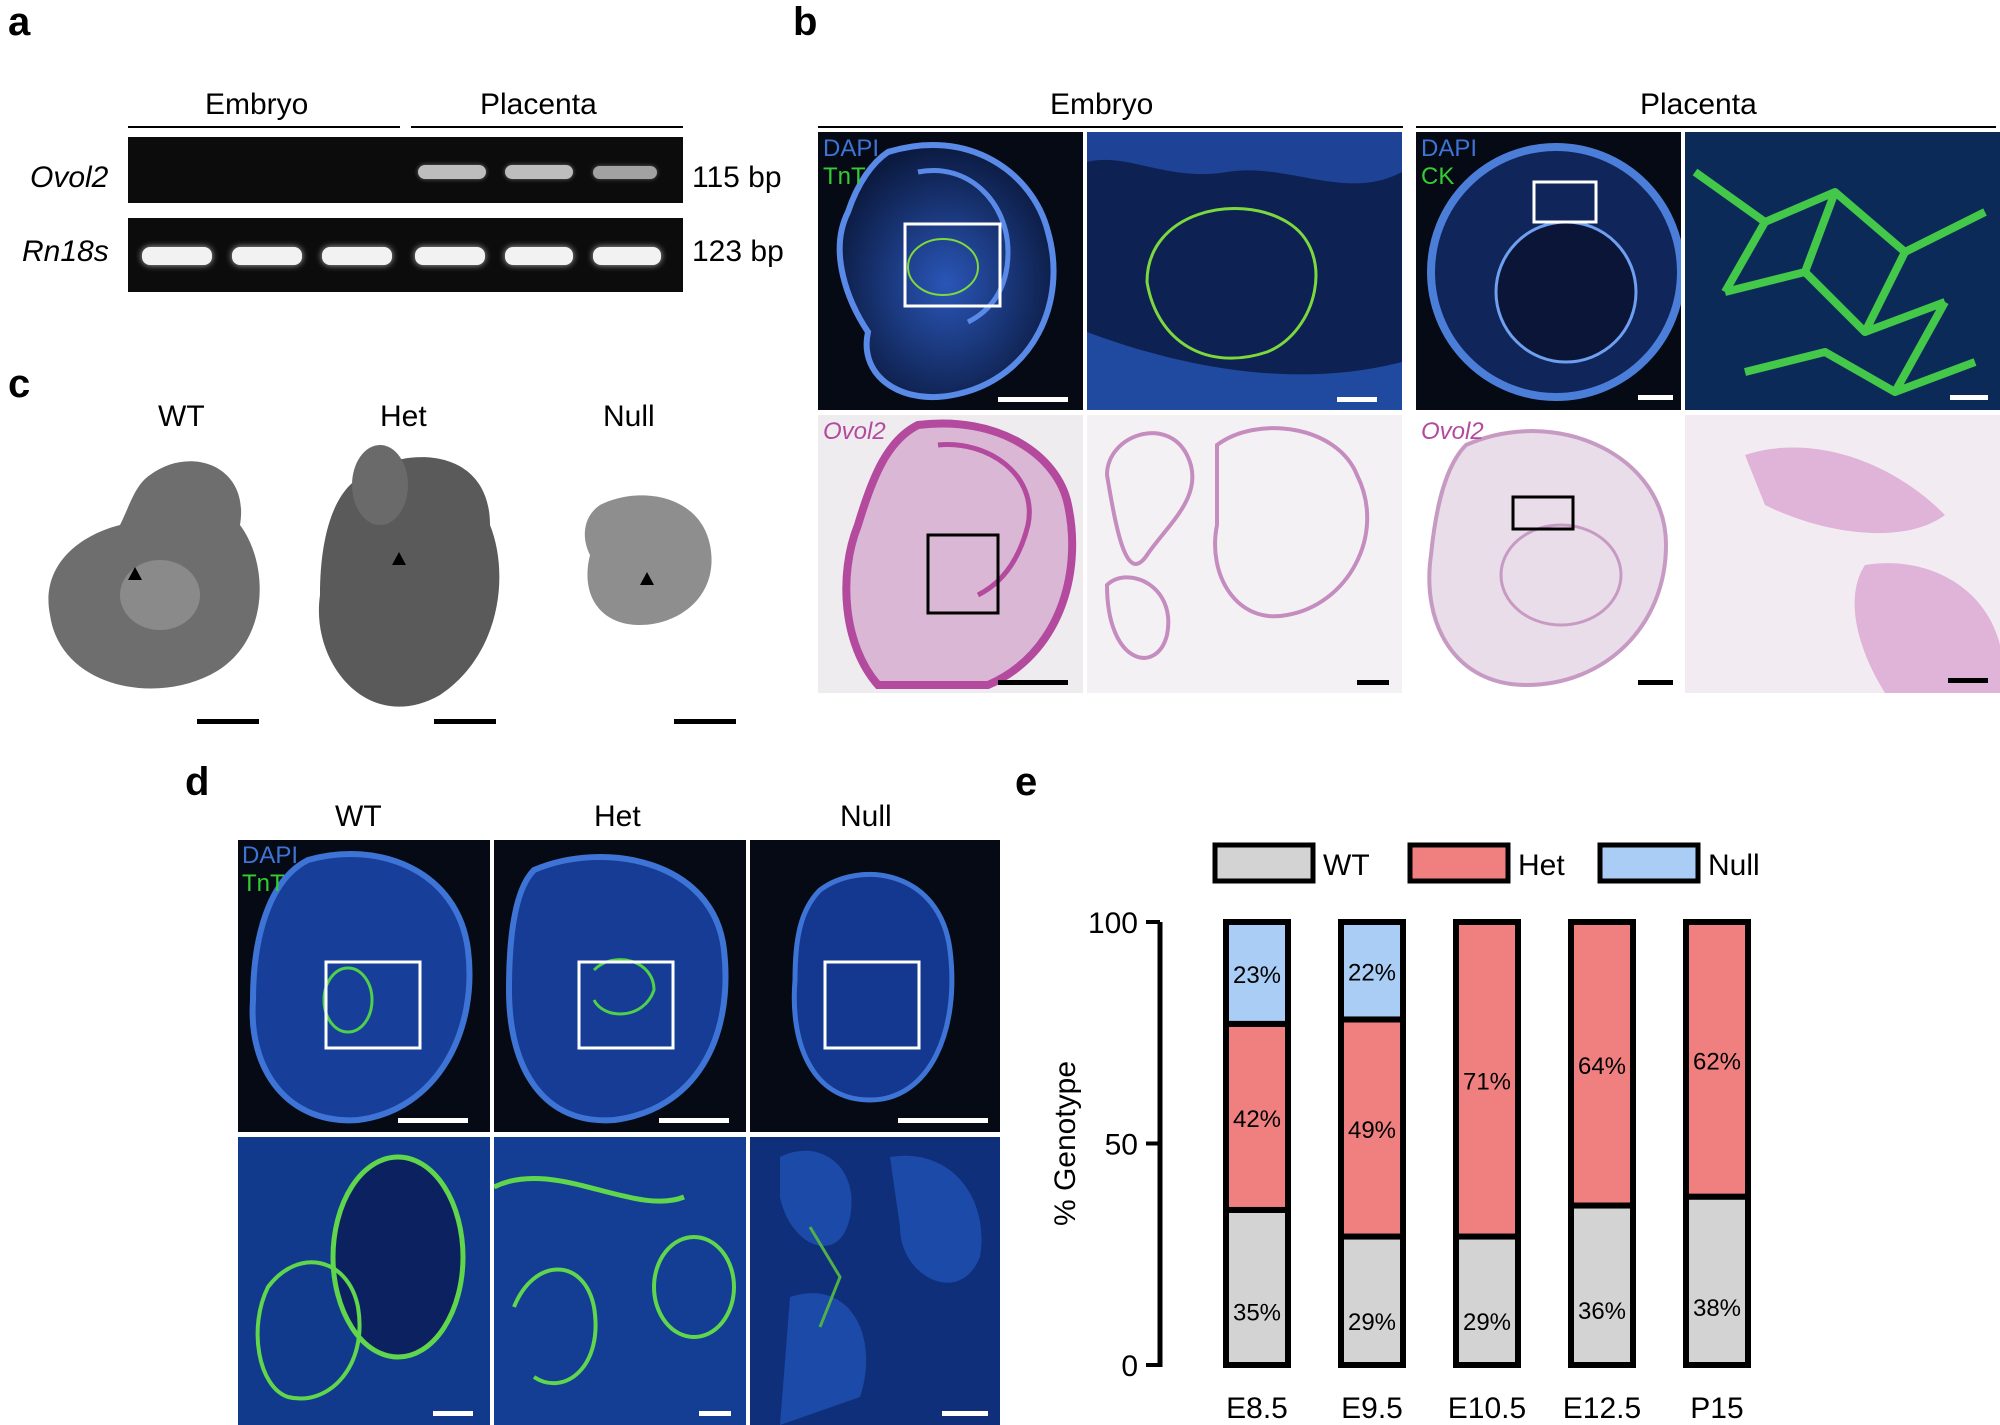 The width and height of the screenshot is (2000, 1425). What do you see at coordinates (1649, 863) in the screenshot?
I see `legend-swatch-null` at bounding box center [1649, 863].